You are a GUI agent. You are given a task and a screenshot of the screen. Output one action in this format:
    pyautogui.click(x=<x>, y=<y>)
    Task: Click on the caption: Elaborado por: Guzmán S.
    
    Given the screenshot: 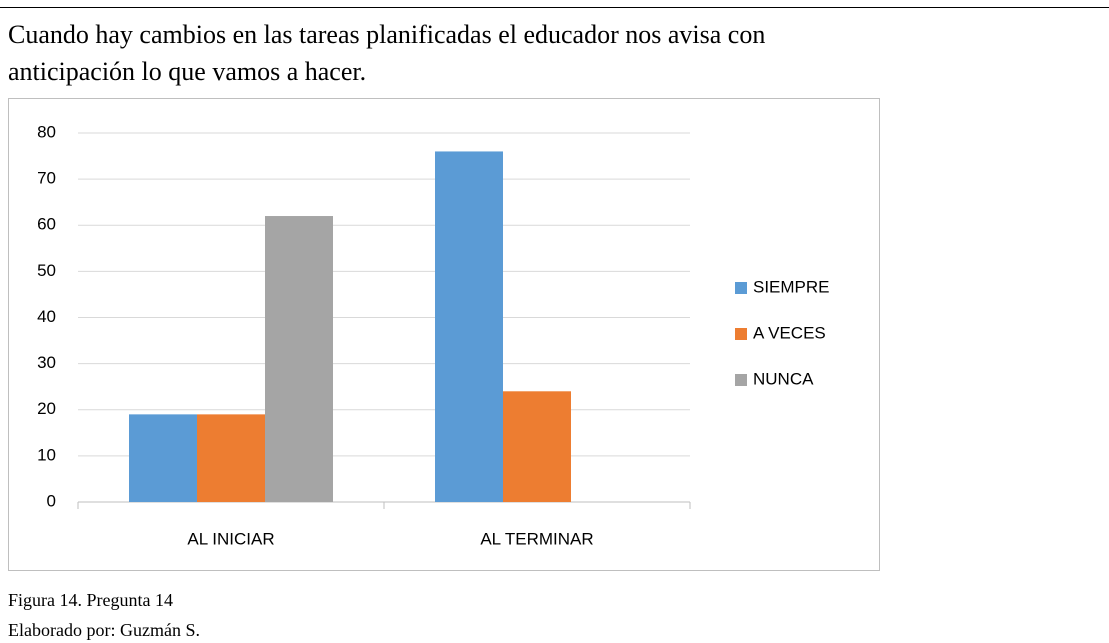 What is the action you would take?
    pyautogui.click(x=104, y=630)
    